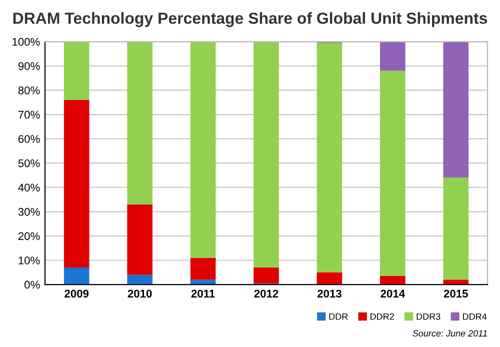 The height and width of the screenshot is (347, 500). I want to click on y-tick-label: 20%, so click(29, 236).